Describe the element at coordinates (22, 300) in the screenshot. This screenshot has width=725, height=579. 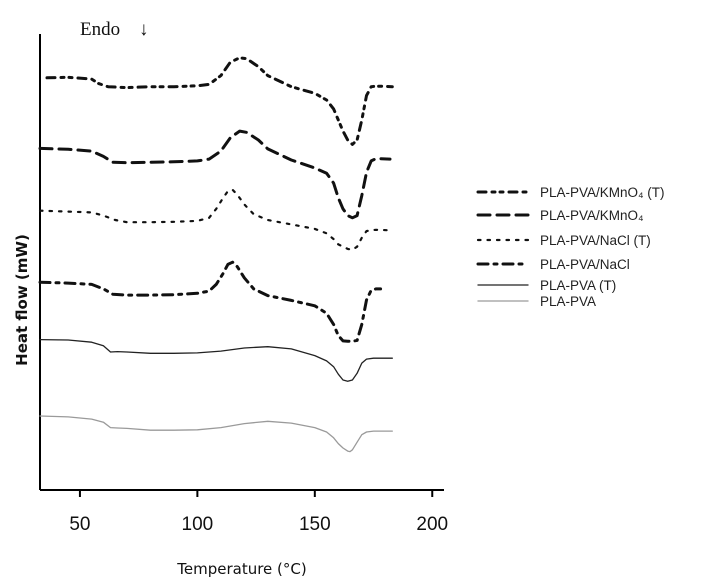
I see `y-axis-label: Heat flow (mW)` at that location.